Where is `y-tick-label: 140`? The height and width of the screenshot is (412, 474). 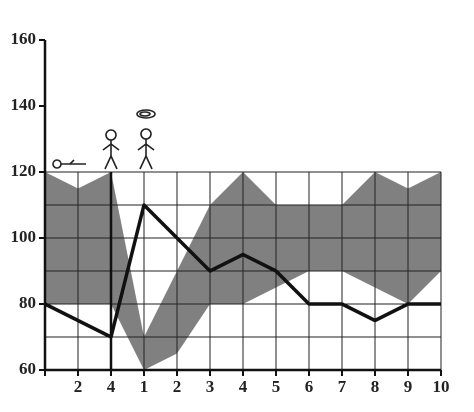
y-tick-label: 140 is located at coordinates (24, 104).